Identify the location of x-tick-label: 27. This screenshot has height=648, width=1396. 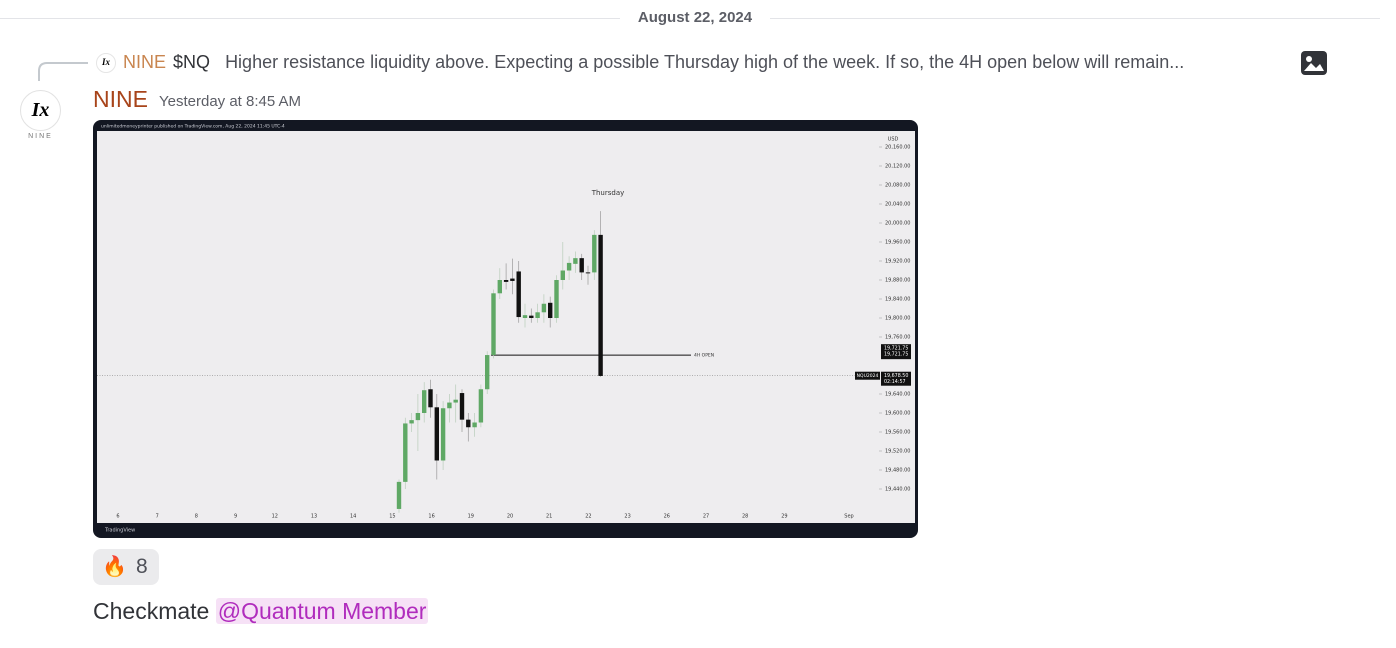
(706, 517).